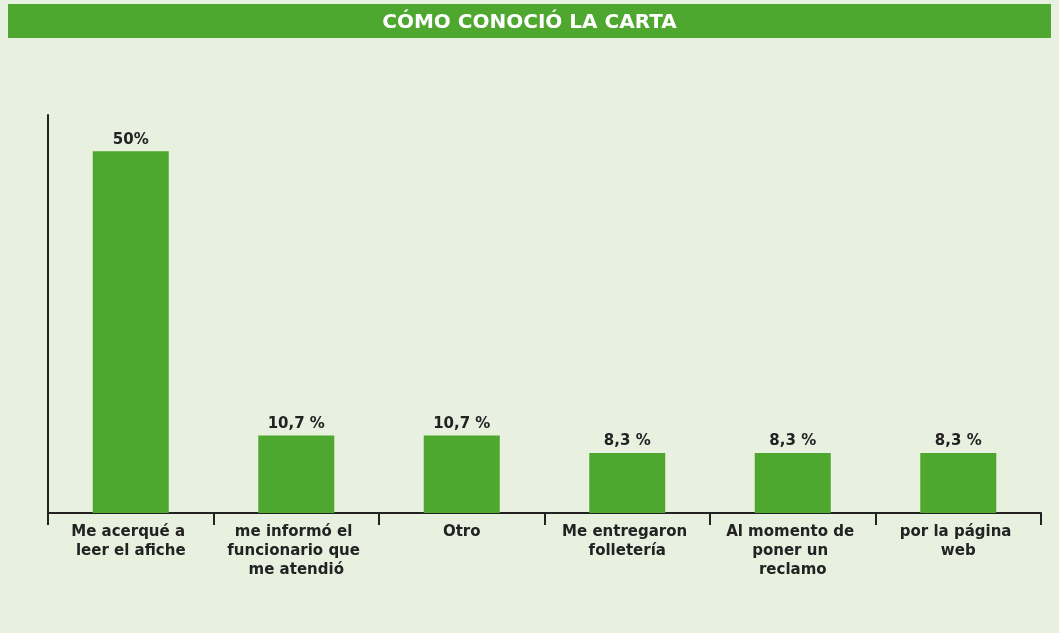  What do you see at coordinates (529, 21) in the screenshot?
I see `chart-title: CÓMO CONOCIÓ LA CARTA` at bounding box center [529, 21].